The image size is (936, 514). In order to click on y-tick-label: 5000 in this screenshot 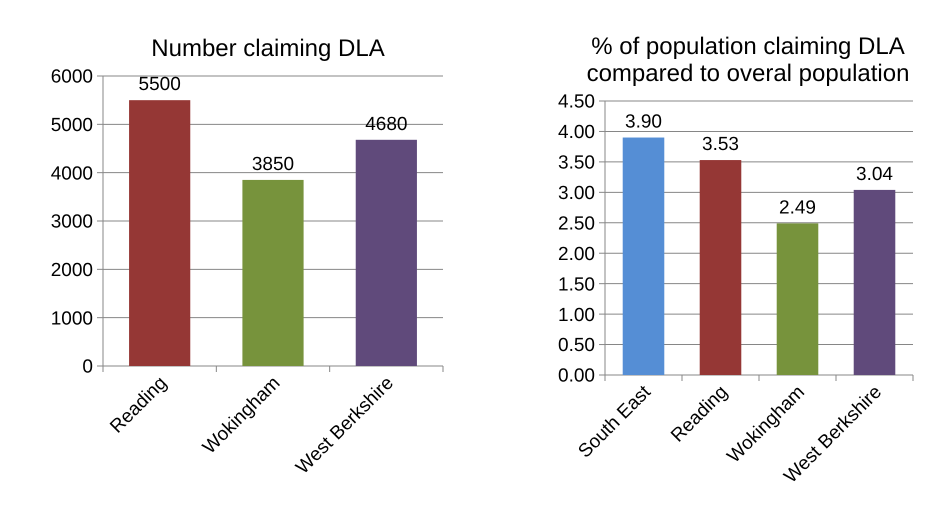, I will do `click(71, 125)`.